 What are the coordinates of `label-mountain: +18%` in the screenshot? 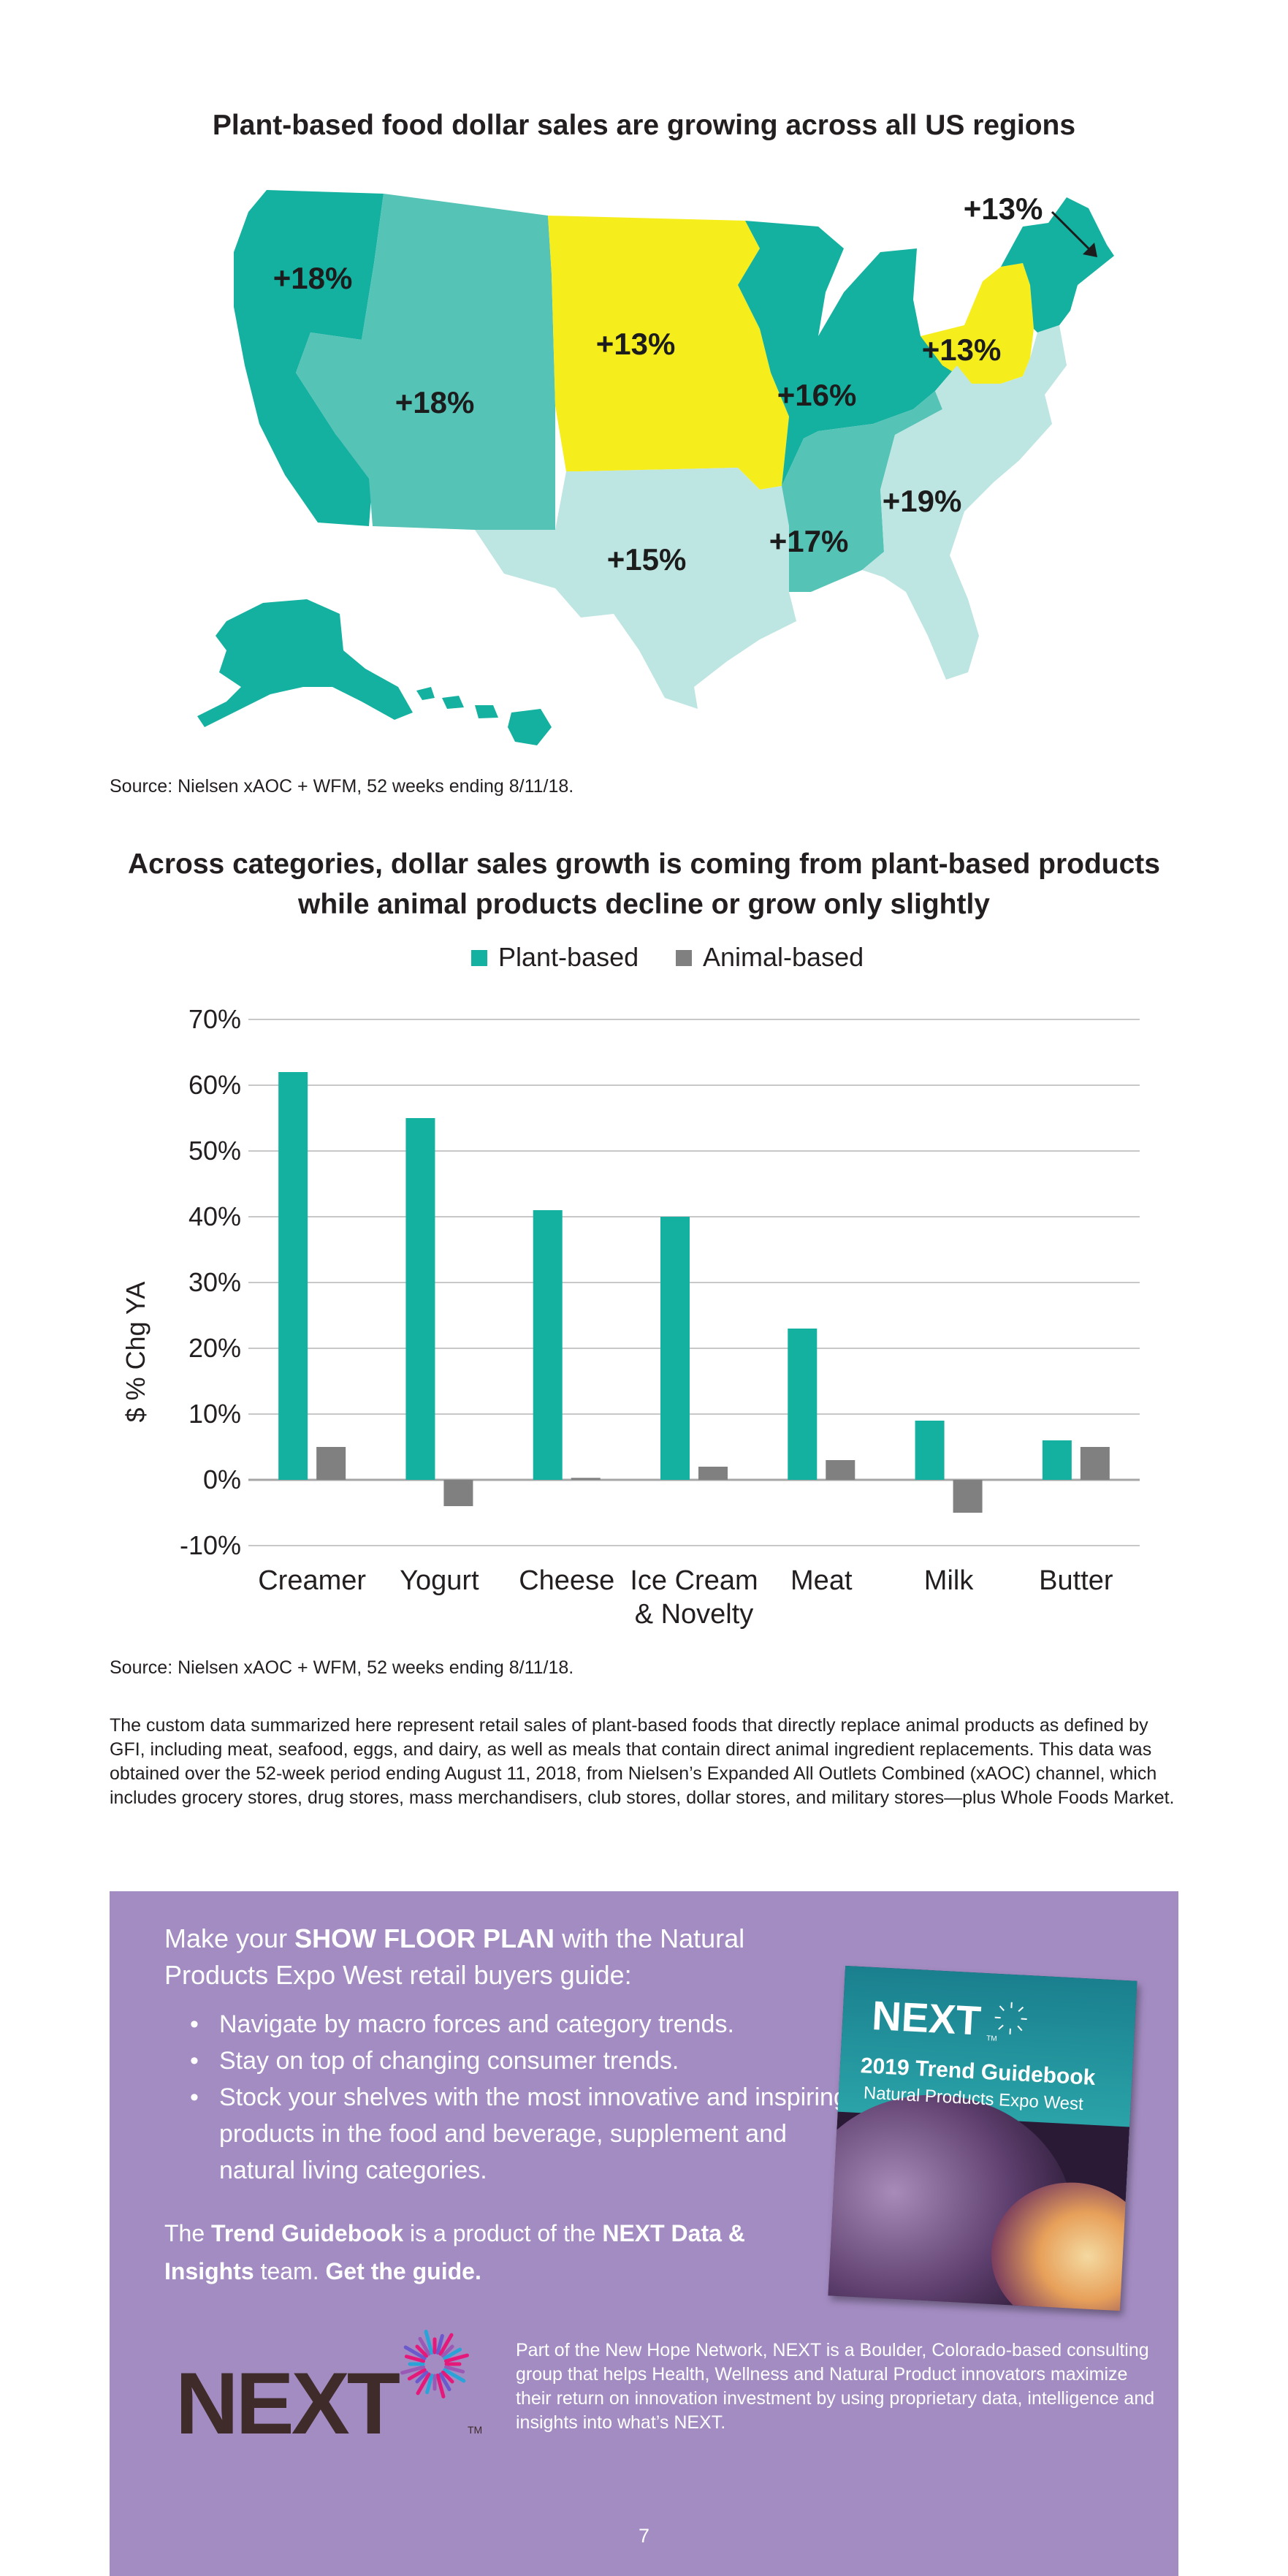 It's located at (435, 402).